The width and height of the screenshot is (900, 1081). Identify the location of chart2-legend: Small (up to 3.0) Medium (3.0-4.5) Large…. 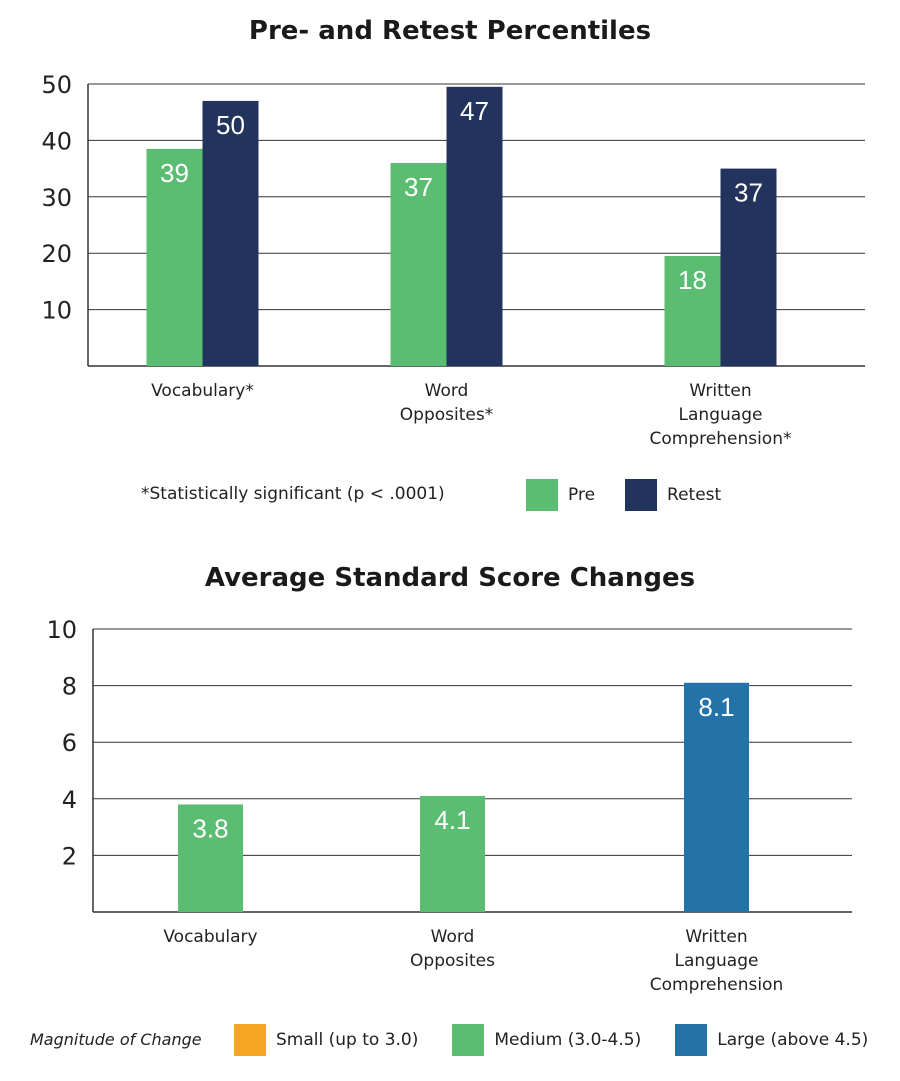
(551, 1040).